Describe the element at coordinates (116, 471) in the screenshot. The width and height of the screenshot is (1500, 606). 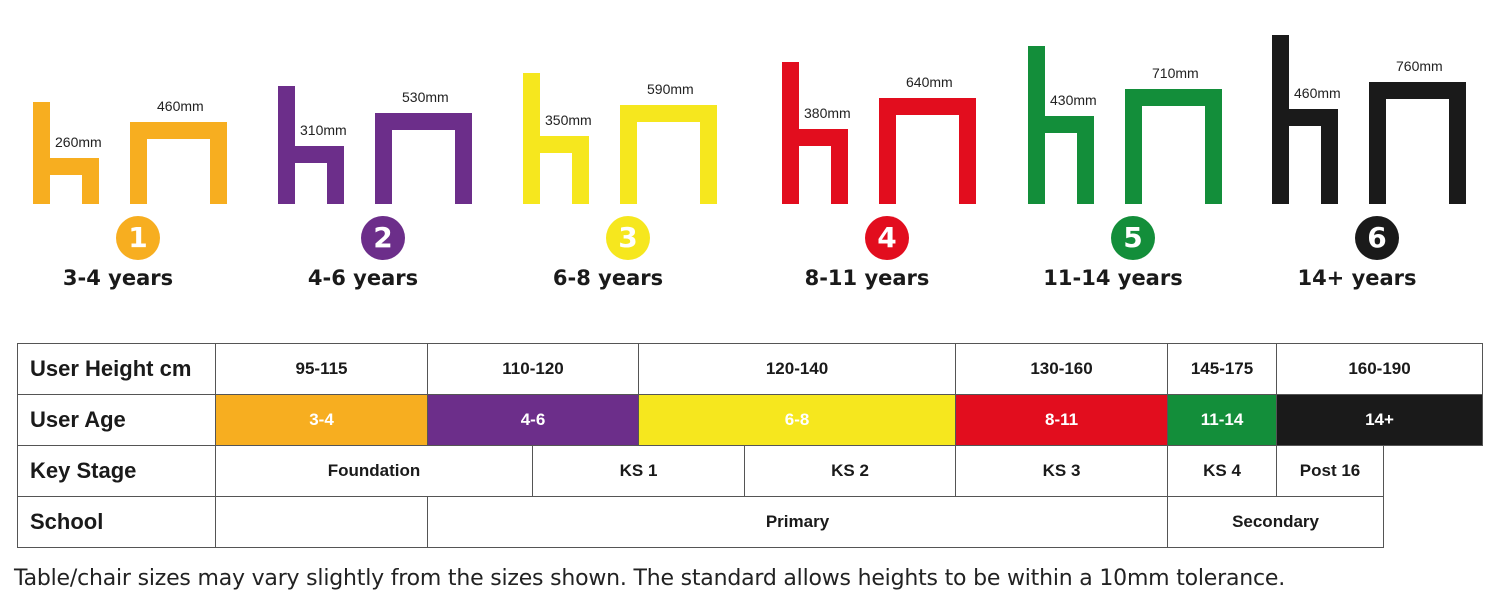
I see `key-stage-label: Key Stage` at that location.